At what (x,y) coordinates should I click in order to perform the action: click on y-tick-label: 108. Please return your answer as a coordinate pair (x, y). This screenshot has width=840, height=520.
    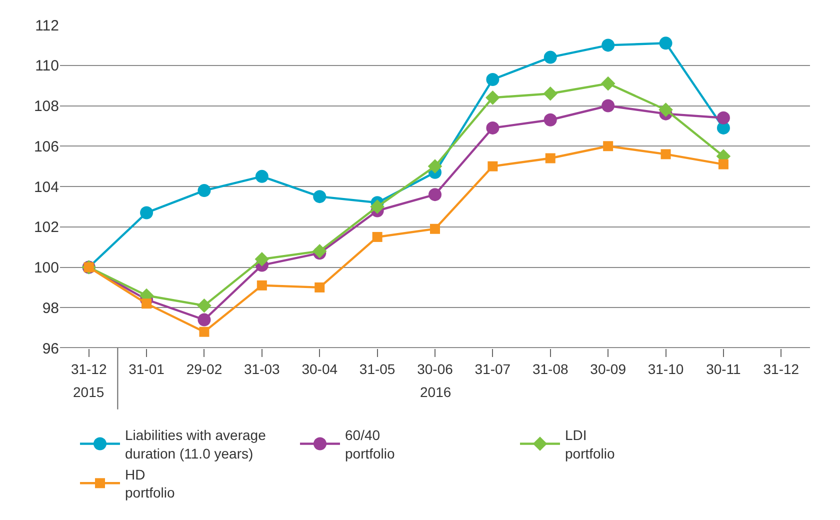
    Looking at the image, I should click on (46, 106).